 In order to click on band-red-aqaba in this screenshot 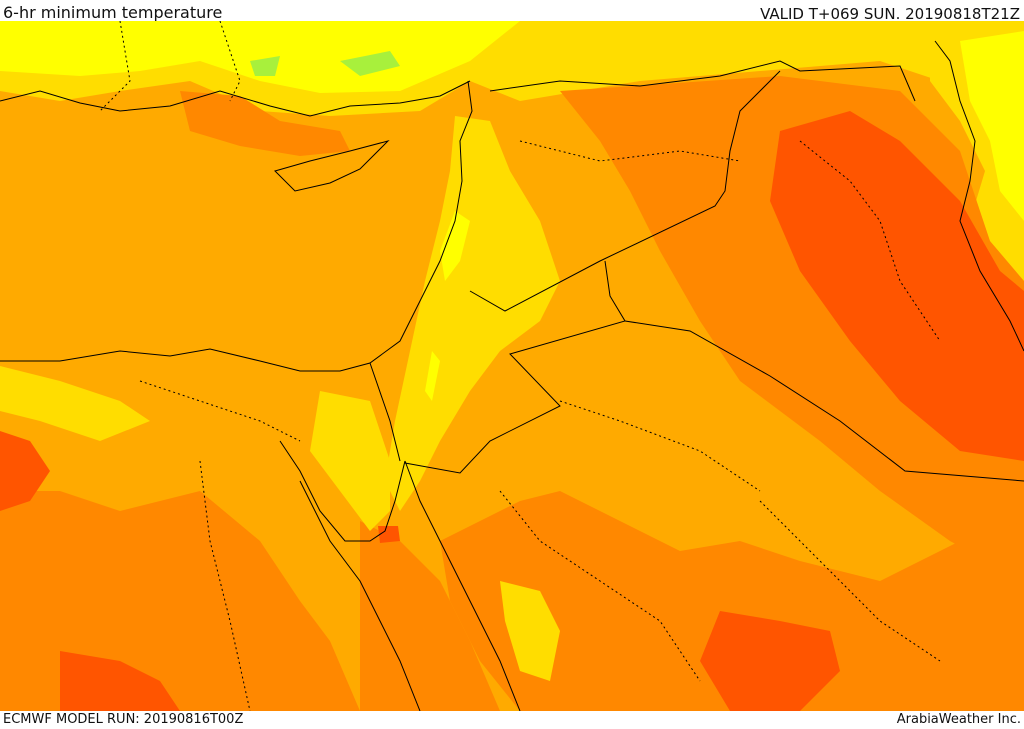, I will do `click(389, 534)`.